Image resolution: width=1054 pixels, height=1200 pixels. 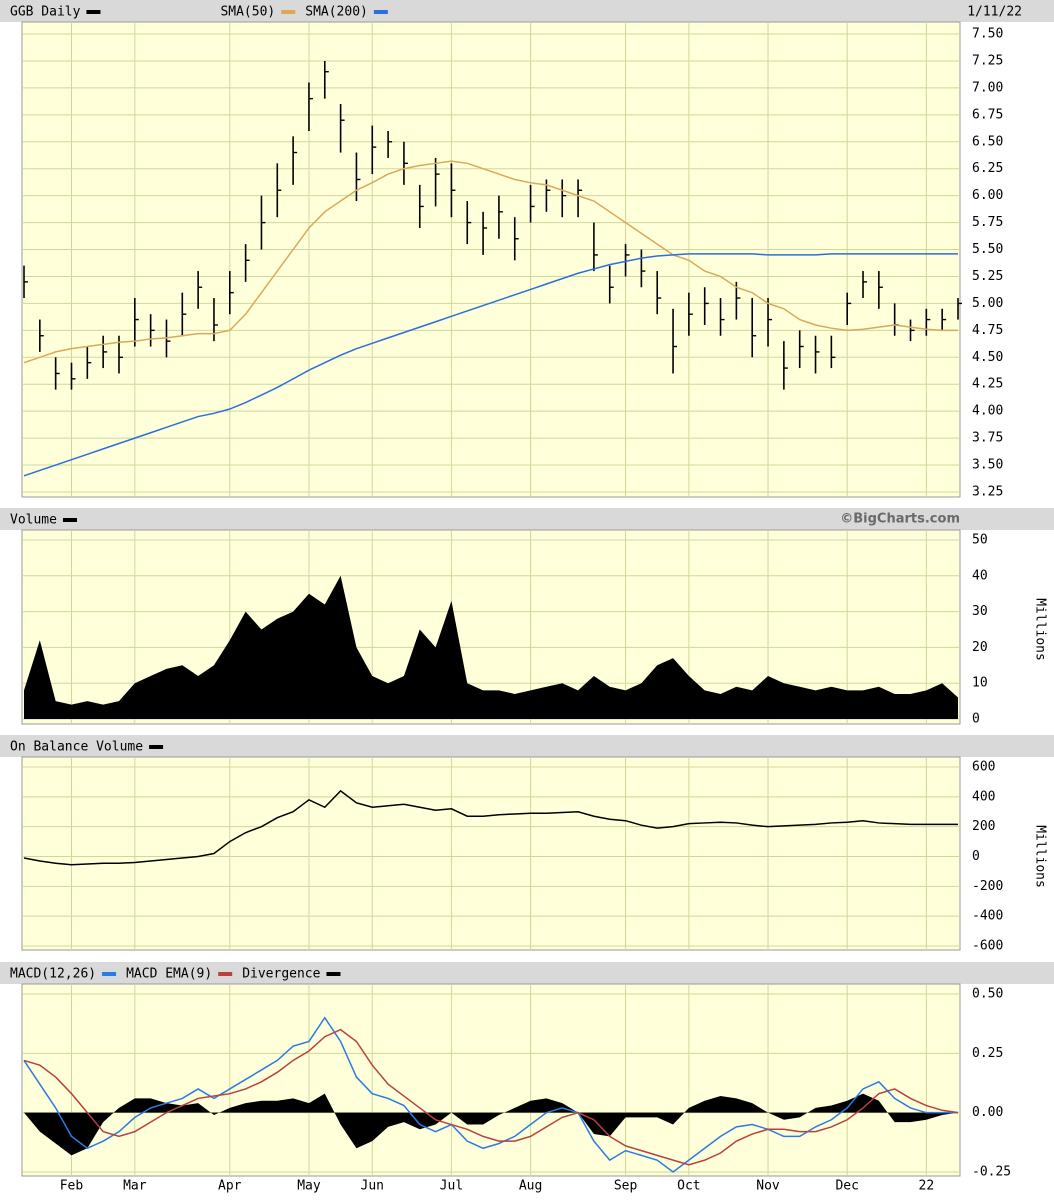 I want to click on x-tick-label: Jun, so click(x=372, y=1186).